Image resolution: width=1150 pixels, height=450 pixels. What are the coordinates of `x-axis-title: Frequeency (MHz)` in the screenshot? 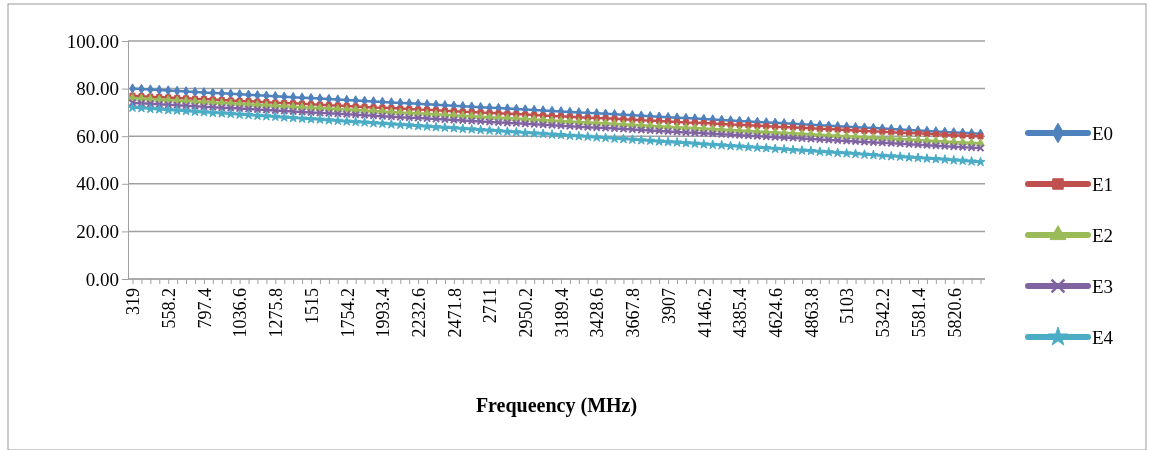 It's located at (556, 405).